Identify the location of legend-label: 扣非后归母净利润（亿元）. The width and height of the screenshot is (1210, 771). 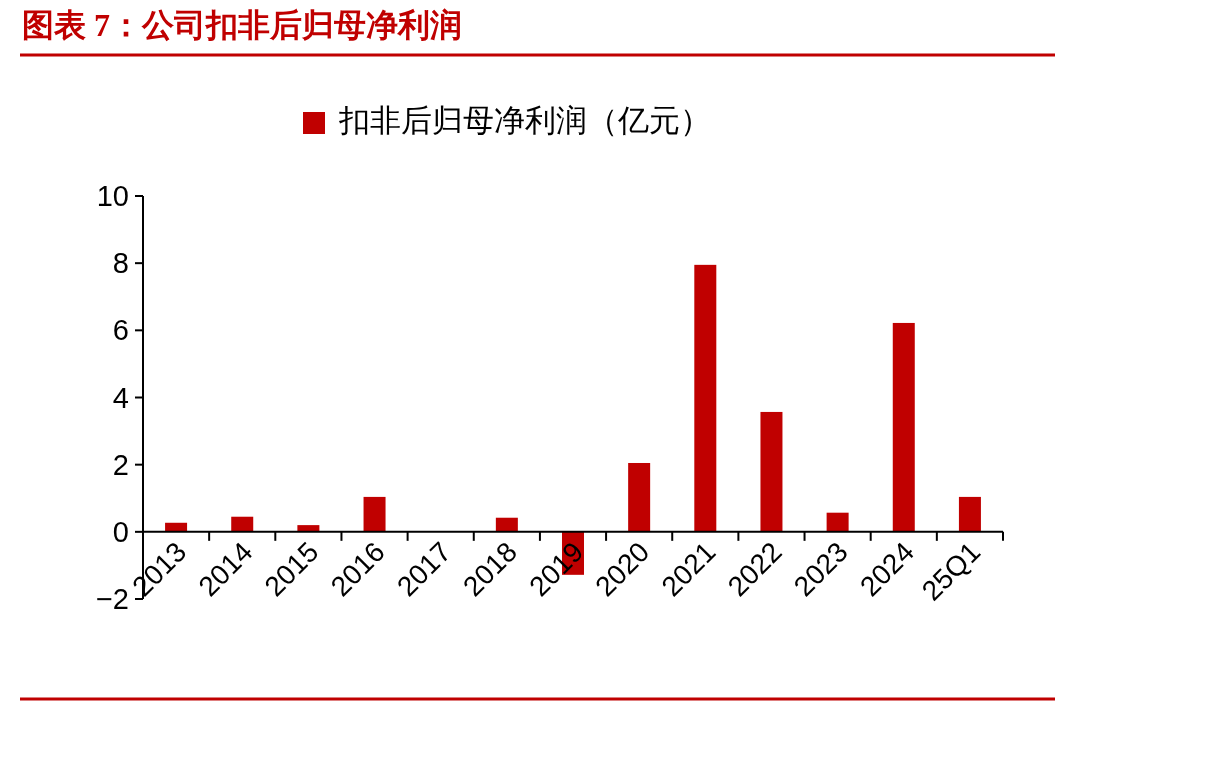
(524, 120).